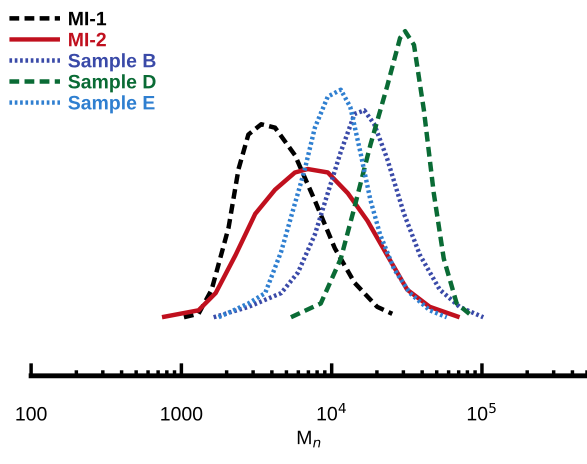  What do you see at coordinates (309, 439) in the screenshot?
I see `x-axis-title: M$_{n}$` at bounding box center [309, 439].